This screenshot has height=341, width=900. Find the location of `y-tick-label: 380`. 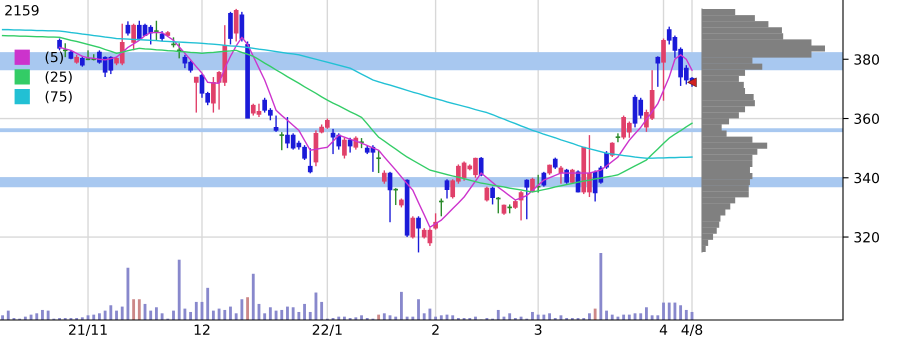

y-tick-label: 380 is located at coordinates (867, 59).